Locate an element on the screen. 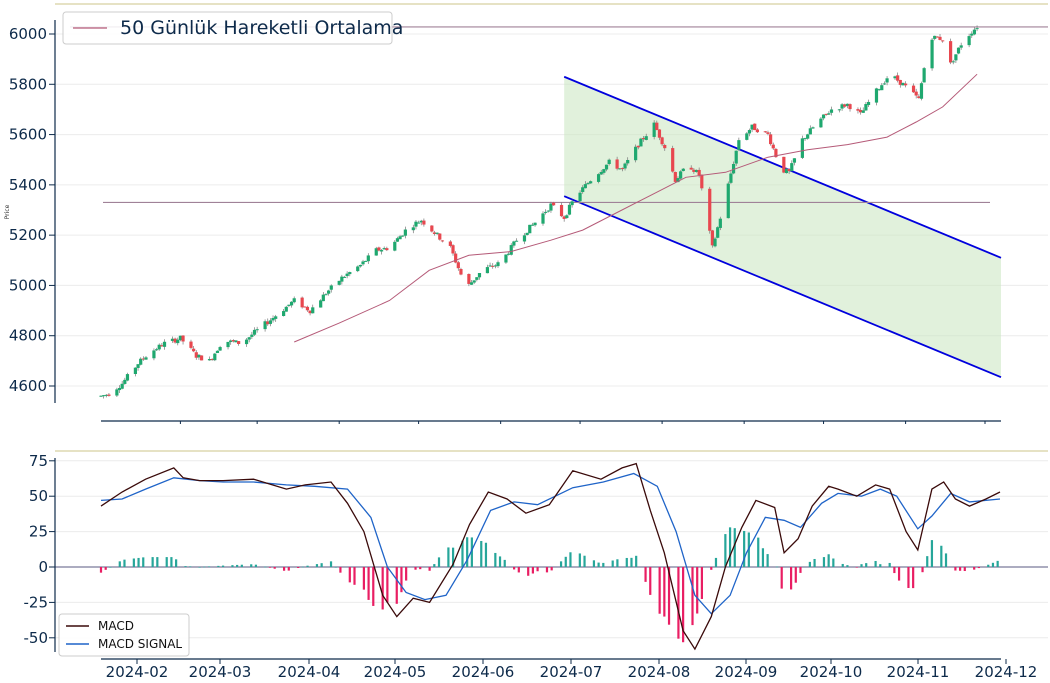 The height and width of the screenshot is (683, 1050). price-tick-label: 5600 is located at coordinates (28, 135).